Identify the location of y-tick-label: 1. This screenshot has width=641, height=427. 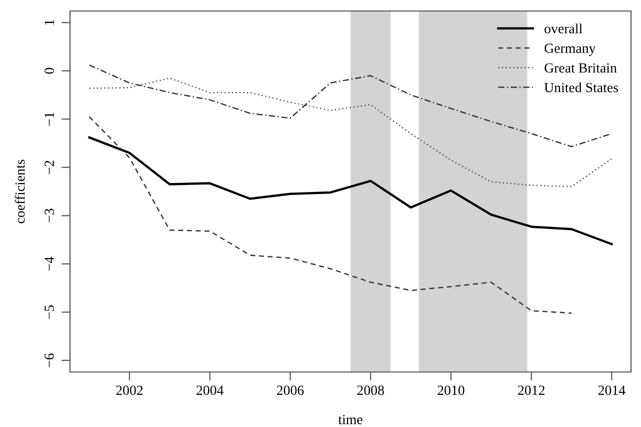
(49, 22).